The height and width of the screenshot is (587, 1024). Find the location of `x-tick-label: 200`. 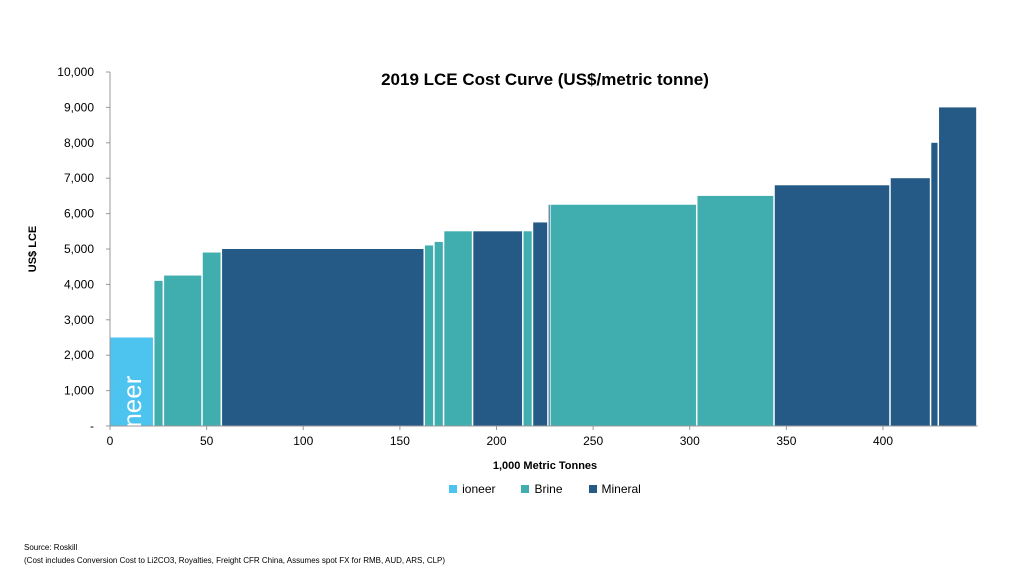

x-tick-label: 200 is located at coordinates (496, 441).